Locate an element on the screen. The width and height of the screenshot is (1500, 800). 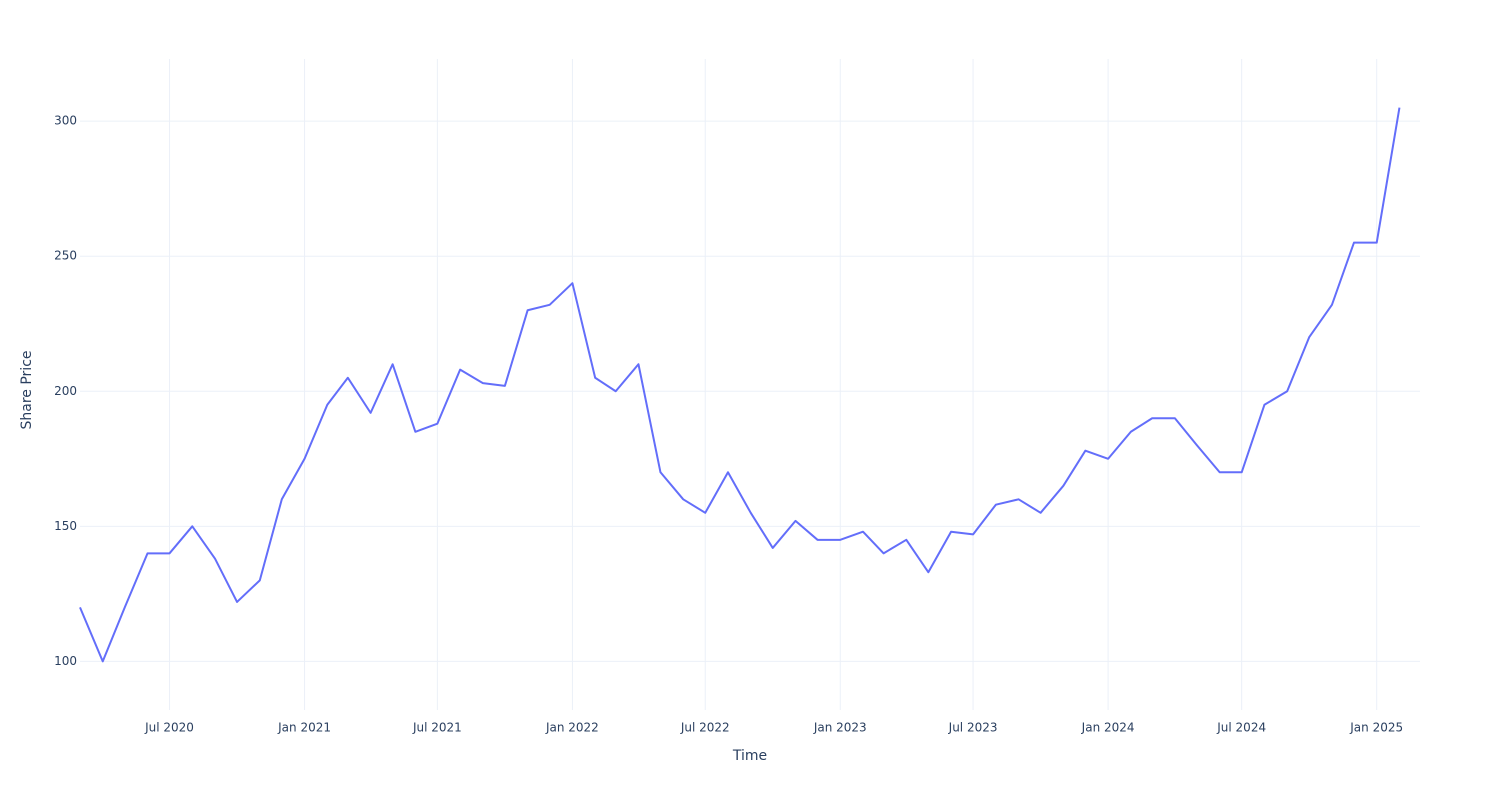
x-tick-label: Jul 2024 is located at coordinates (1241, 728).